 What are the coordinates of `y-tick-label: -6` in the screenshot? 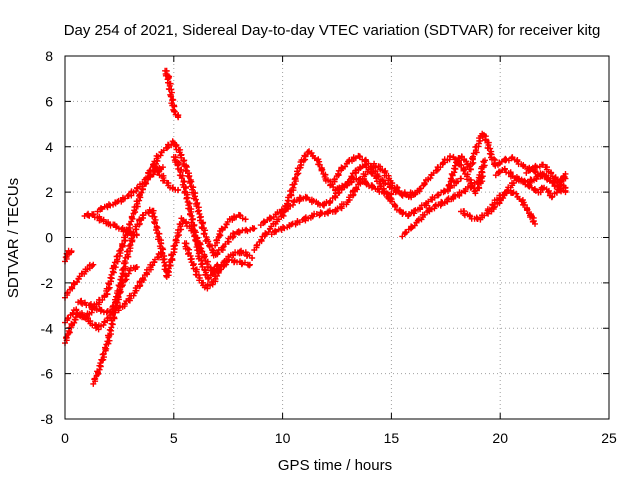 It's located at (47, 374).